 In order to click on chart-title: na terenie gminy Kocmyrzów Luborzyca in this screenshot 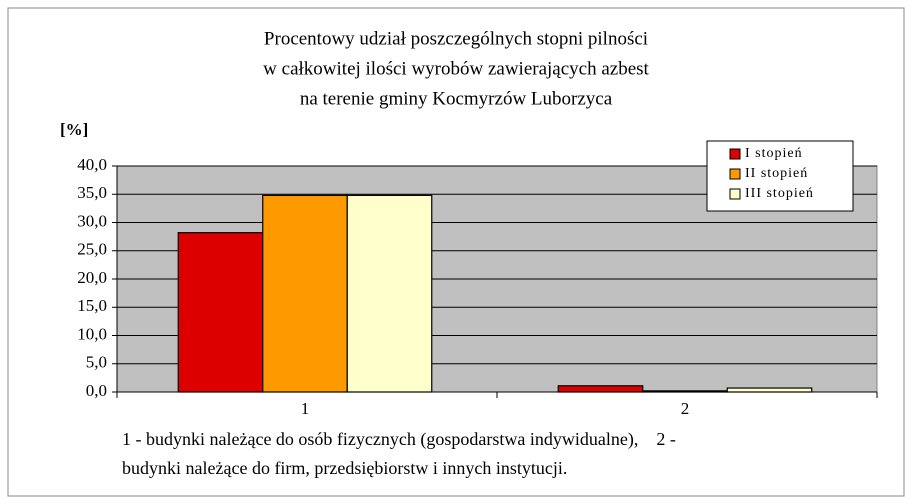, I will do `click(456, 98)`.